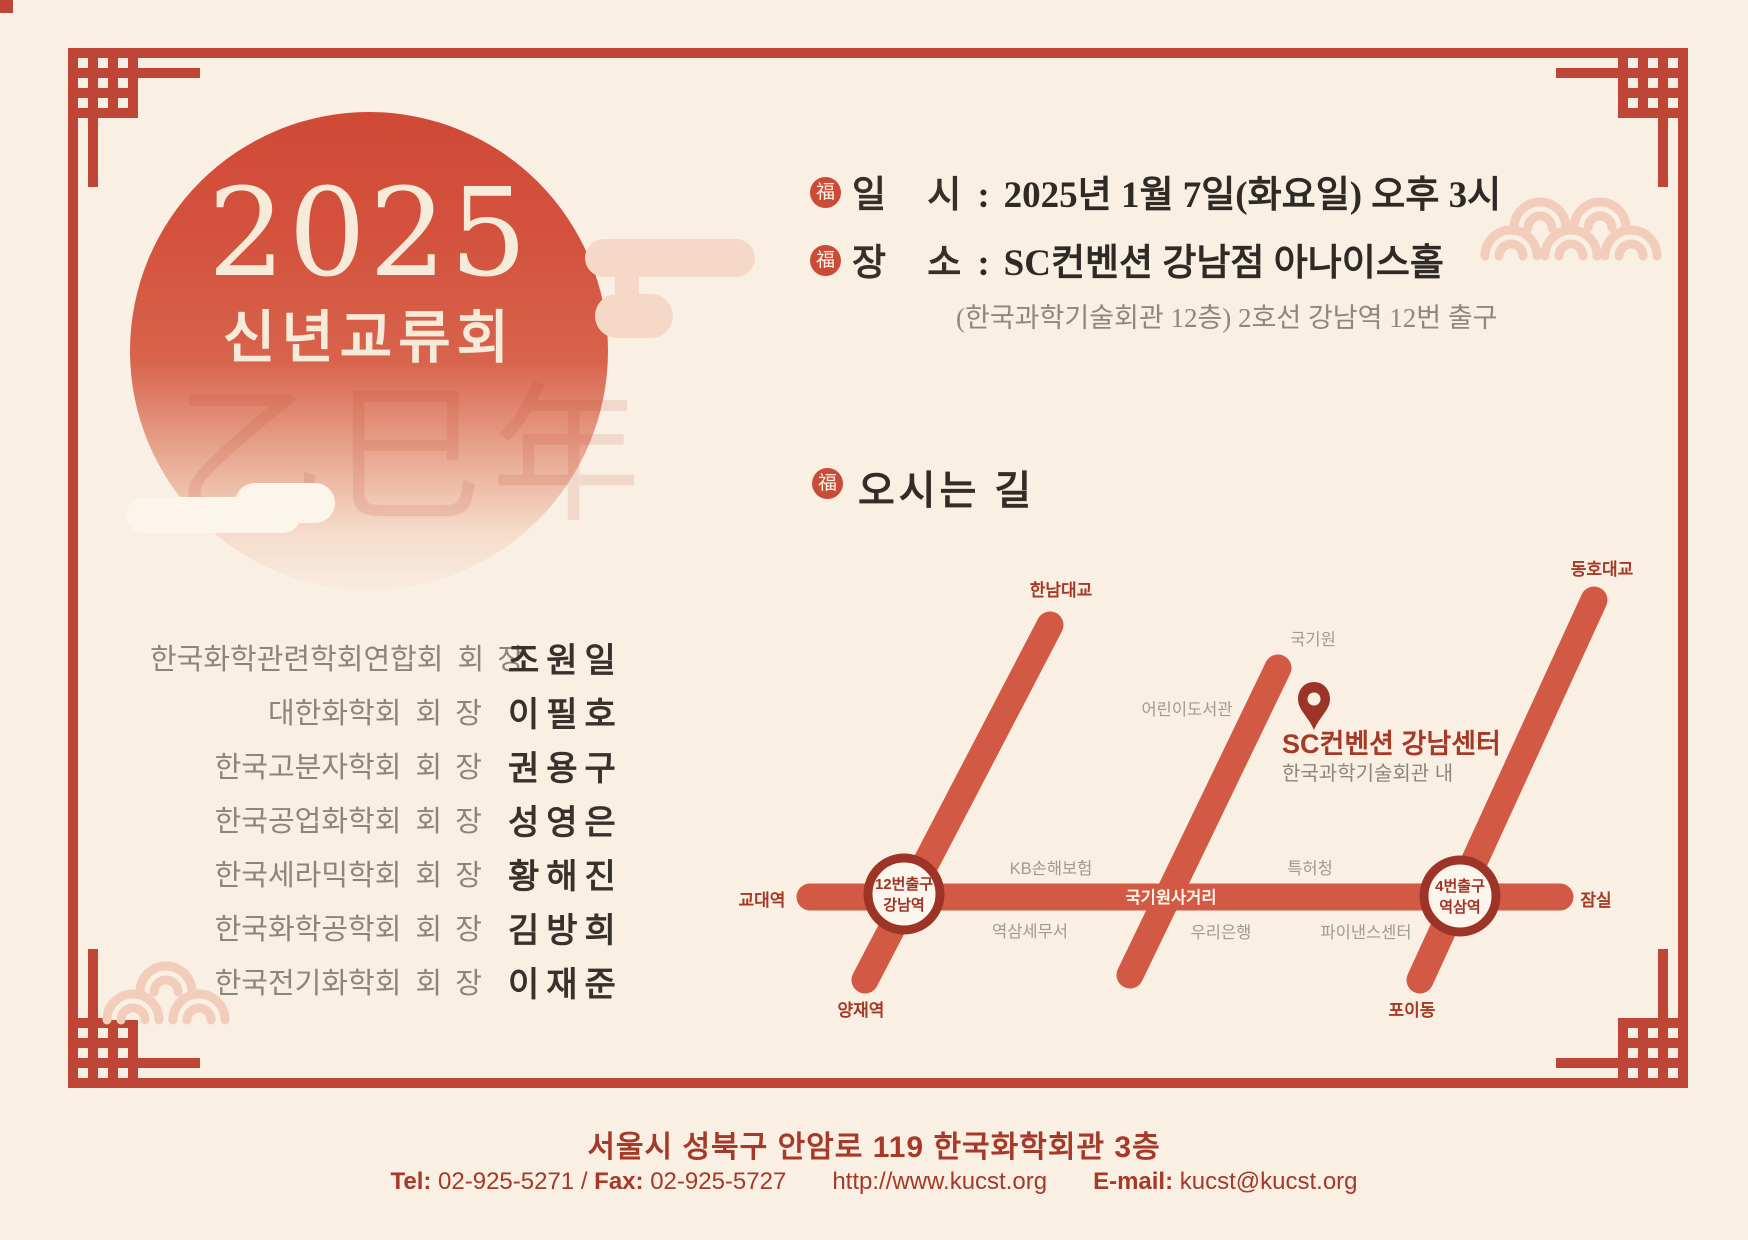 Image resolution: width=1748 pixels, height=1240 pixels. I want to click on directions-title: 오시는 길, so click(947, 490).